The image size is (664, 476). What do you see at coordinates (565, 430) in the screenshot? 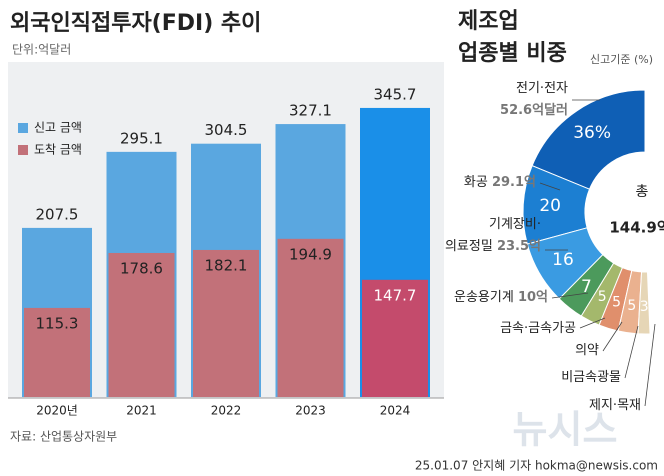
I see `watermark: 뉴시스` at bounding box center [565, 430].